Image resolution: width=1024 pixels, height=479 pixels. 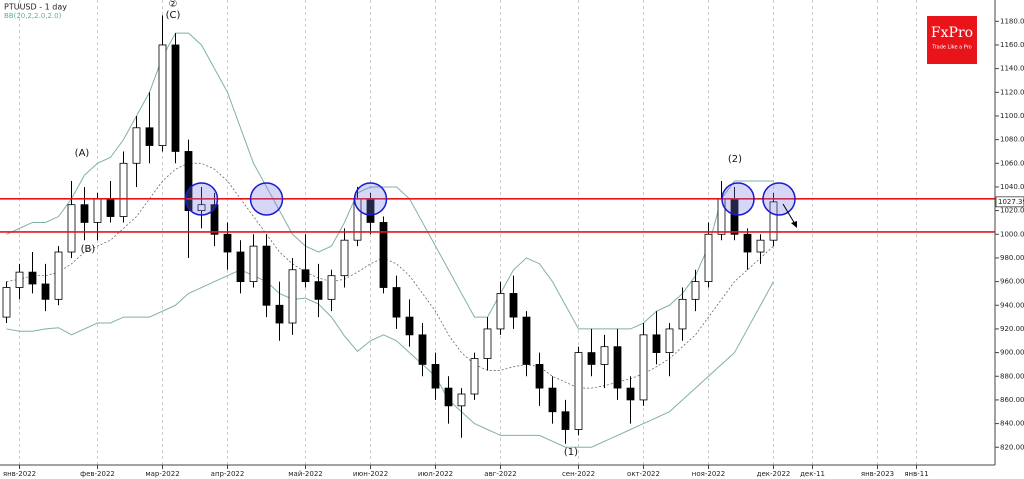 What do you see at coordinates (1012, 447) in the screenshot?
I see `y-tick-label: 820.00` at bounding box center [1012, 447].